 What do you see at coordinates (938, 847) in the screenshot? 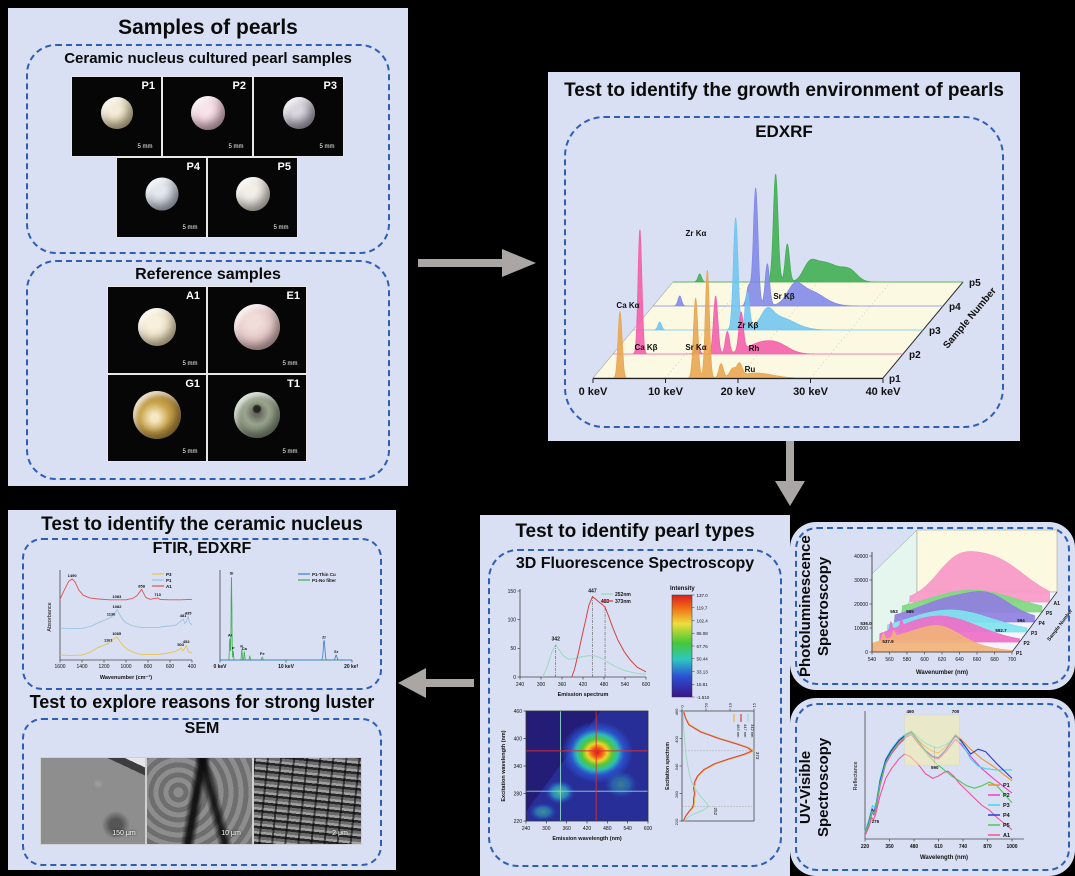
I see `svg-text: 610` at bounding box center [938, 847].